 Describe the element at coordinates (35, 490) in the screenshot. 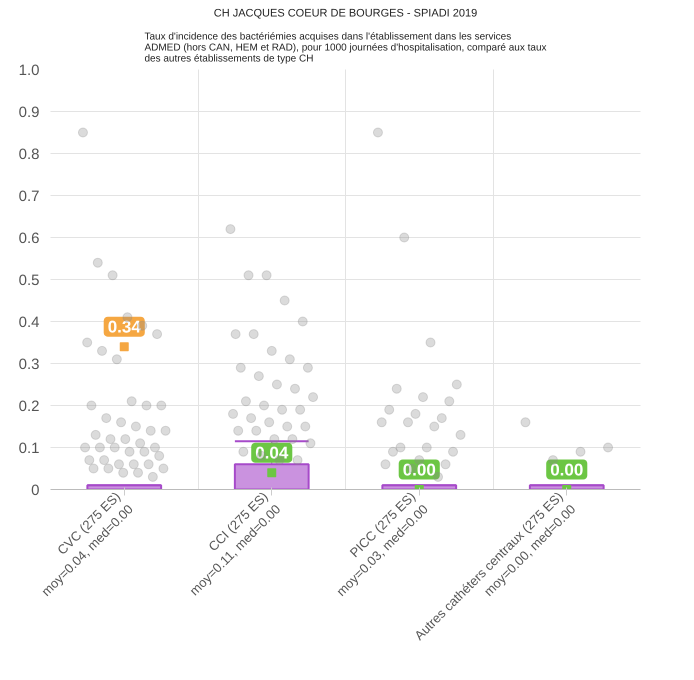

I see `y-tick-label: 0` at that location.